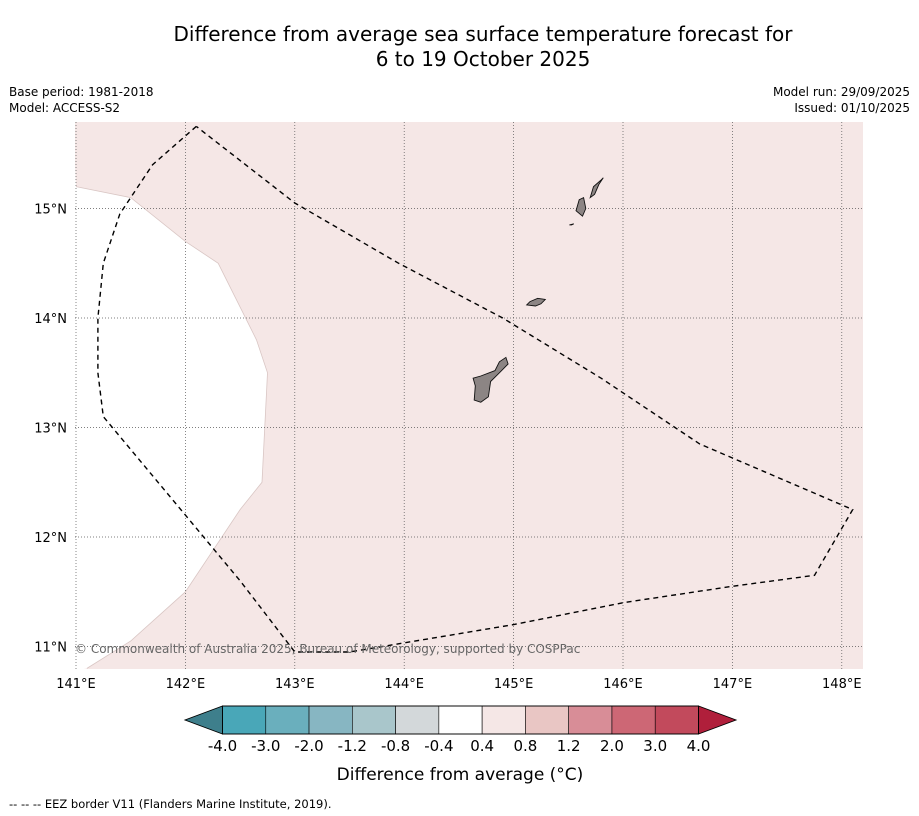  I want to click on colorbar-under-arrow, so click(203, 720).